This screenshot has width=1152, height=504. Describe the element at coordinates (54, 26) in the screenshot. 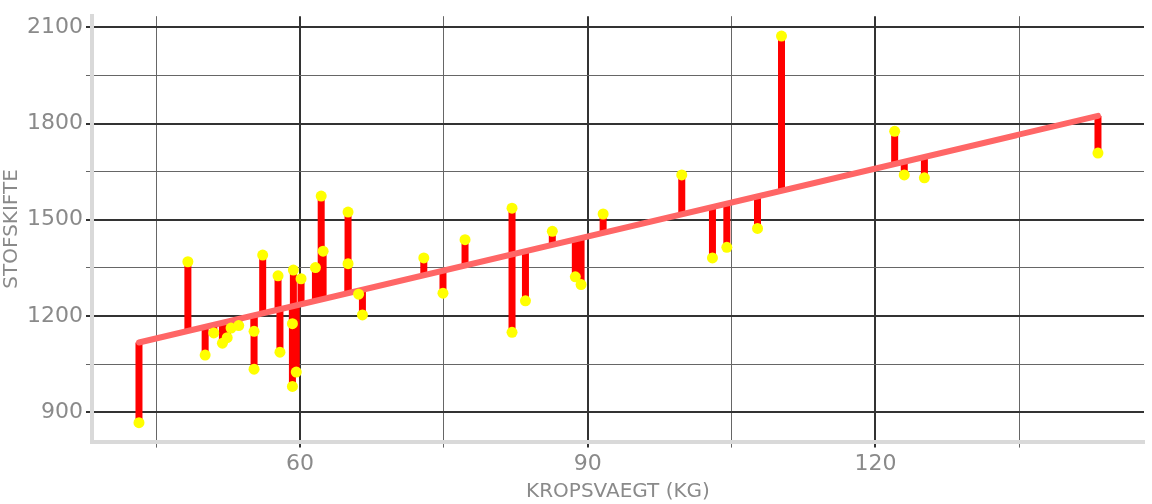

I see `y-tick-label: 2100` at that location.